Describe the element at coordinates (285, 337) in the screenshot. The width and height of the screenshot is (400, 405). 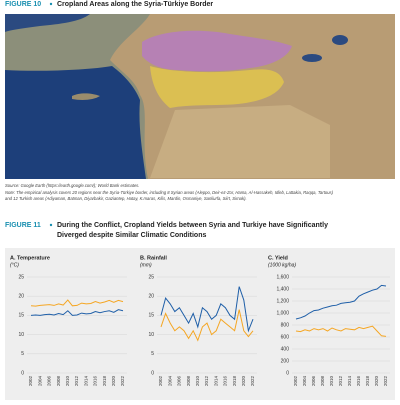
I see `y-tick-label: 600` at that location.